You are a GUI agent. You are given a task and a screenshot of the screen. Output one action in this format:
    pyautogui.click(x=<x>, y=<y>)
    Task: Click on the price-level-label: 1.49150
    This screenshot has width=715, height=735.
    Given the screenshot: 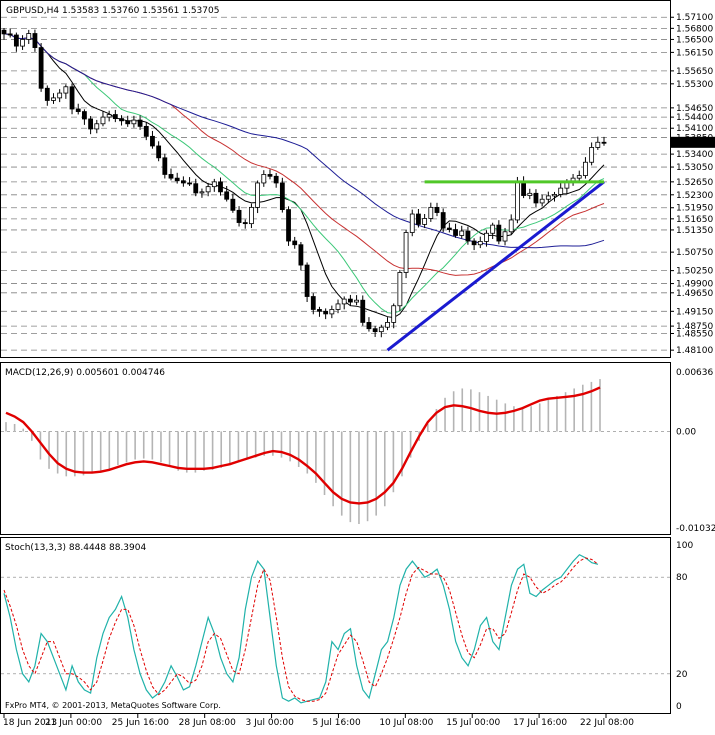 What is the action you would take?
    pyautogui.click(x=694, y=312)
    